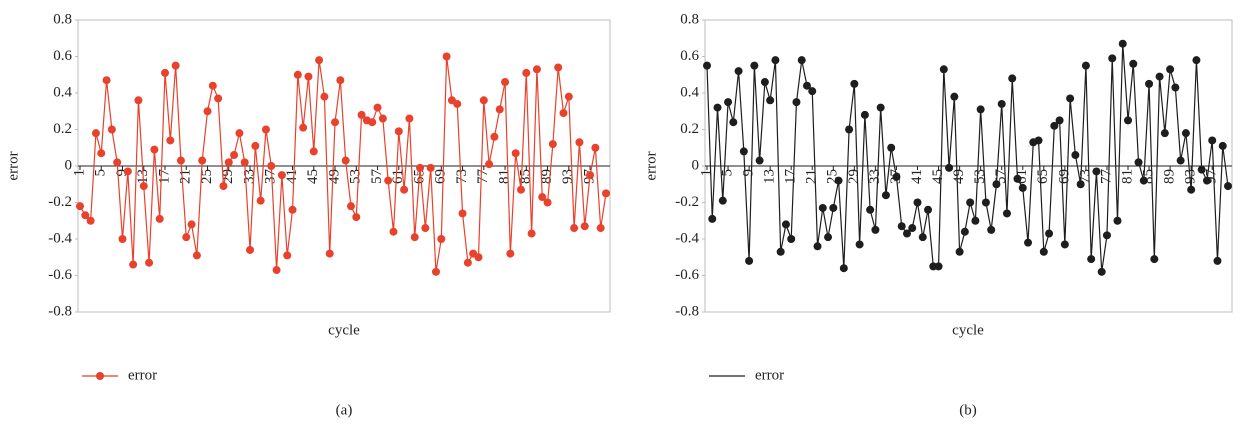  Describe the element at coordinates (60, 311) in the screenshot. I see `y-tick-label: -0.8` at that location.